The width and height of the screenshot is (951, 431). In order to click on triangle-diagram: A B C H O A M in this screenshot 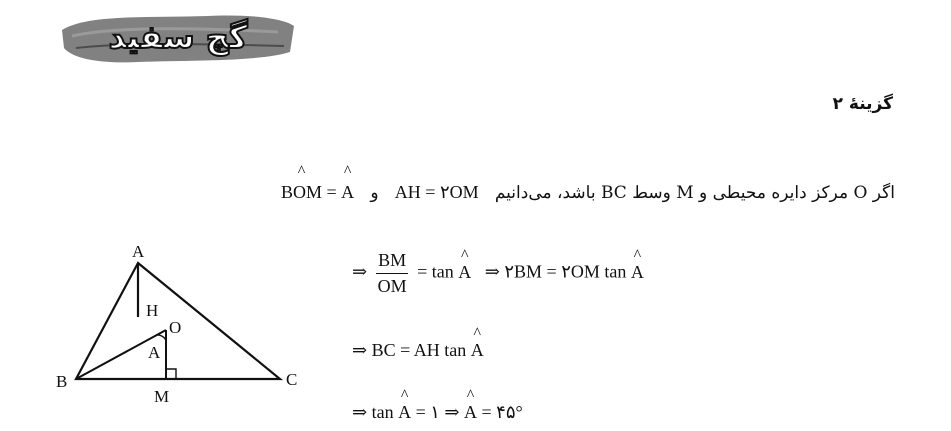, I will do `click(176, 324)`.